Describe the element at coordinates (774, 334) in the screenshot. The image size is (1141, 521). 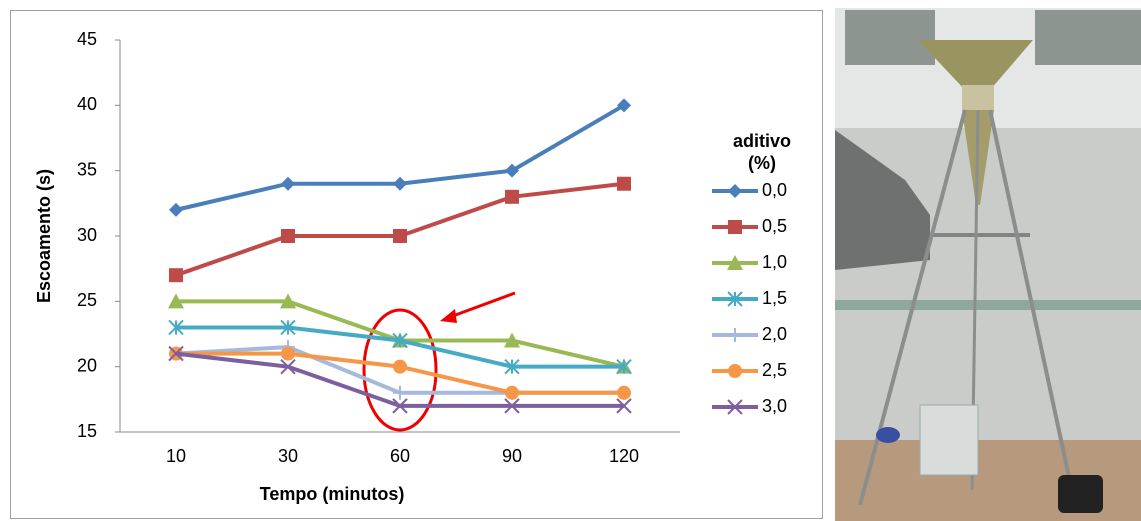
I see `legend-label: 2,0` at that location.